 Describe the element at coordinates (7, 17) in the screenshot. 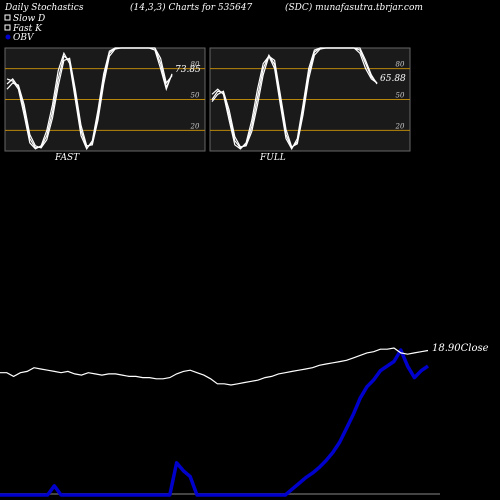

I see `legend-slow-d-marker` at that location.